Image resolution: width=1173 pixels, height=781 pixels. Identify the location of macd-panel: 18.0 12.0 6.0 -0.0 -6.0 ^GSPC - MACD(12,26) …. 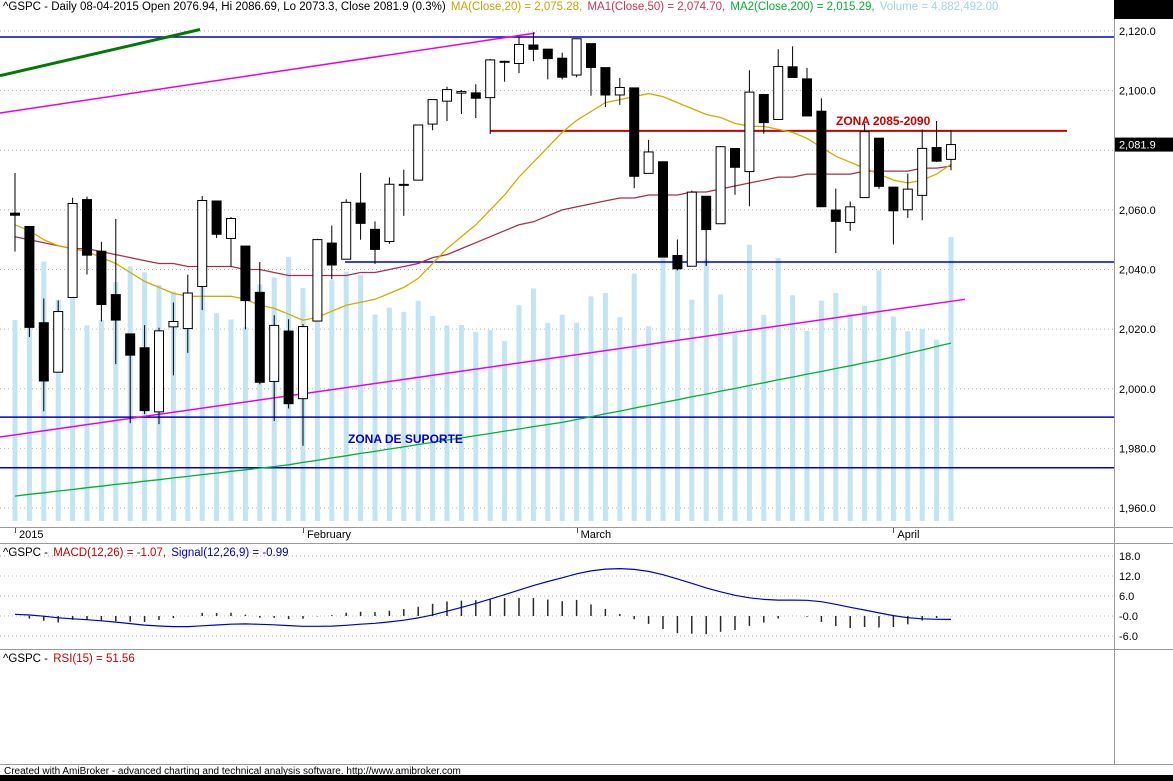
(586, 597).